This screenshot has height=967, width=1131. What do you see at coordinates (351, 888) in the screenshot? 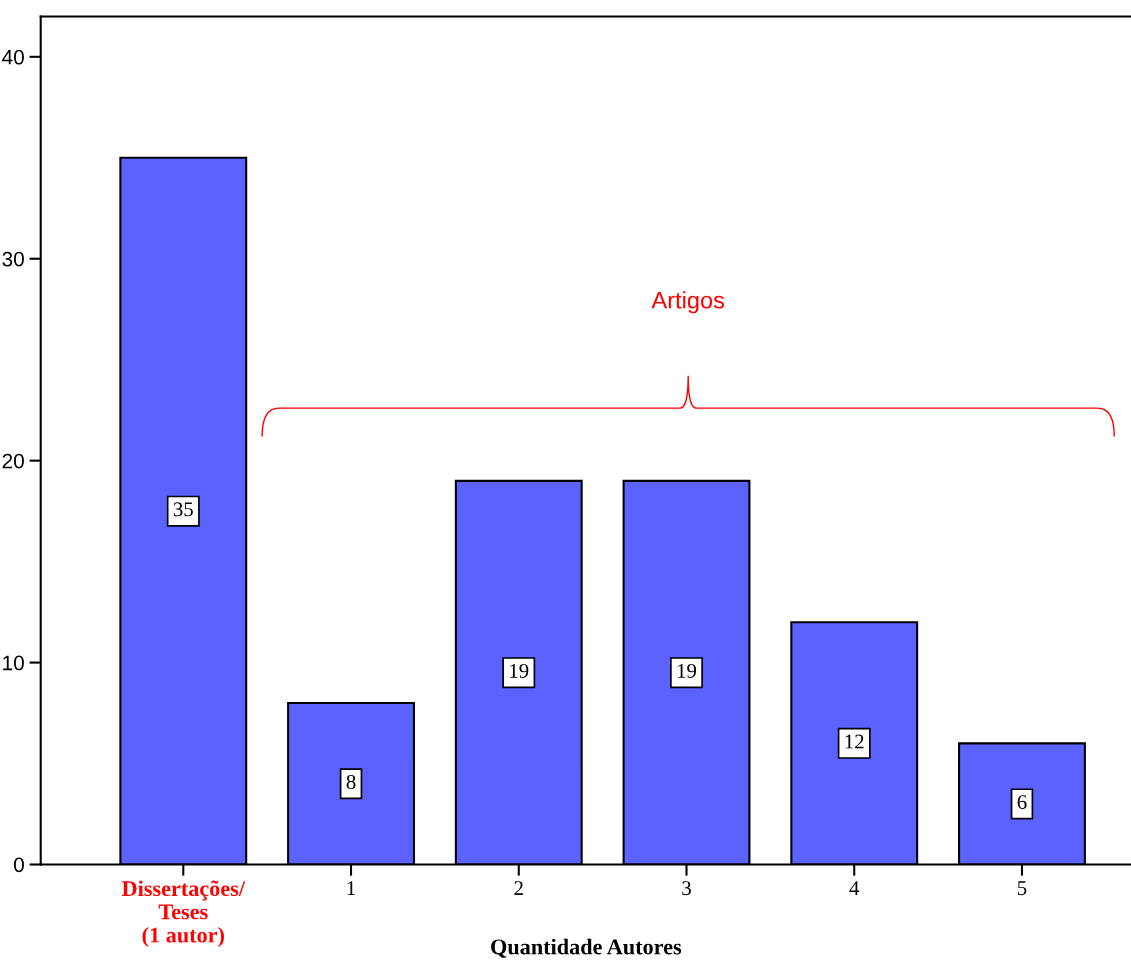
I see `x-tick-label: 1` at bounding box center [351, 888].